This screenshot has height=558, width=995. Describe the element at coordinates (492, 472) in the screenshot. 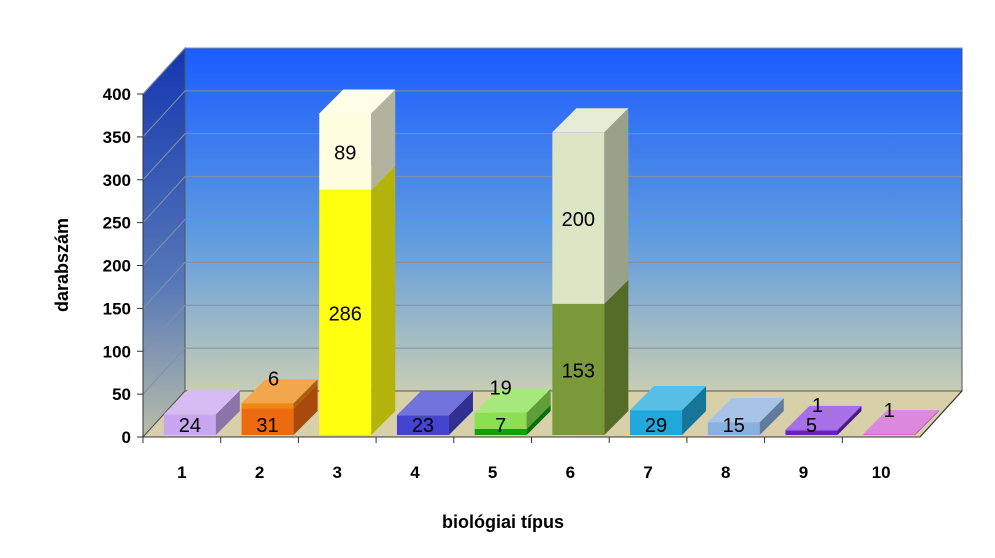

I see `x-tick-label: 5` at that location.